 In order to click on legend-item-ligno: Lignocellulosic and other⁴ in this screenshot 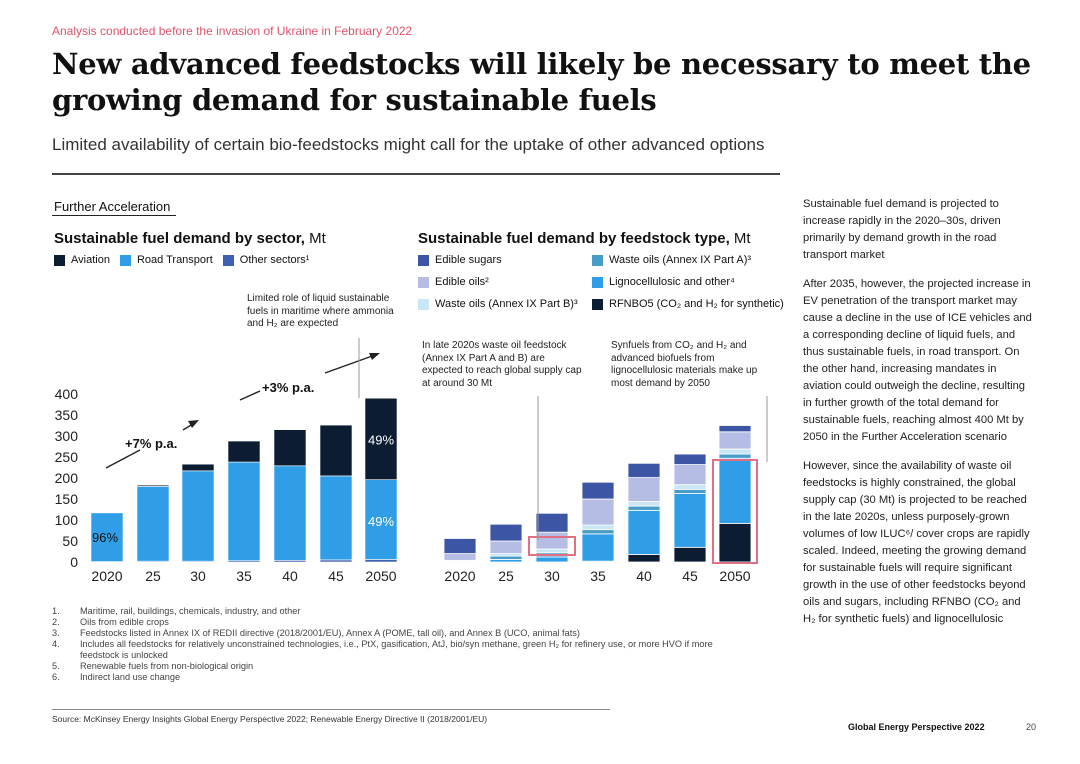, I will do `click(690, 282)`.